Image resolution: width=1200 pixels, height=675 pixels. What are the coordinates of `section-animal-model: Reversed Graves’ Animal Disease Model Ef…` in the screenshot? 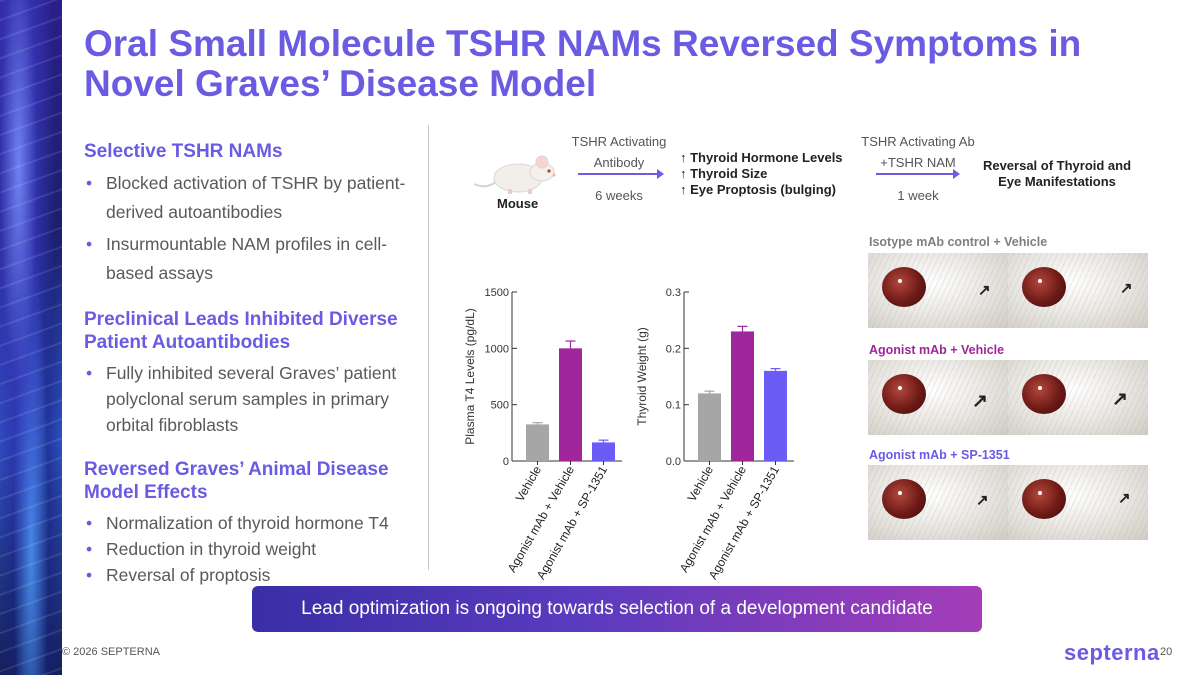 It's located at (251, 523).